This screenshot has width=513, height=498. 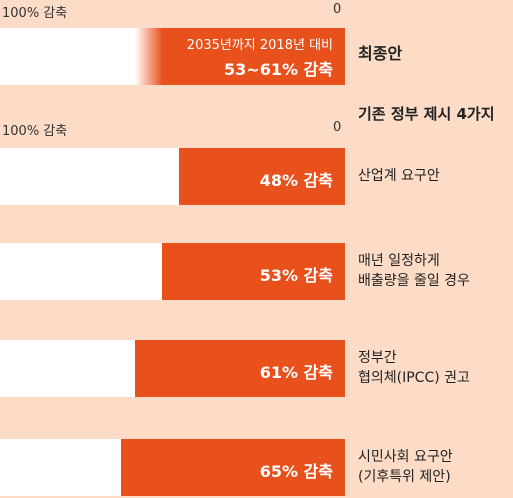 I want to click on bar-value-label: 65% 감축, so click(x=296, y=471).